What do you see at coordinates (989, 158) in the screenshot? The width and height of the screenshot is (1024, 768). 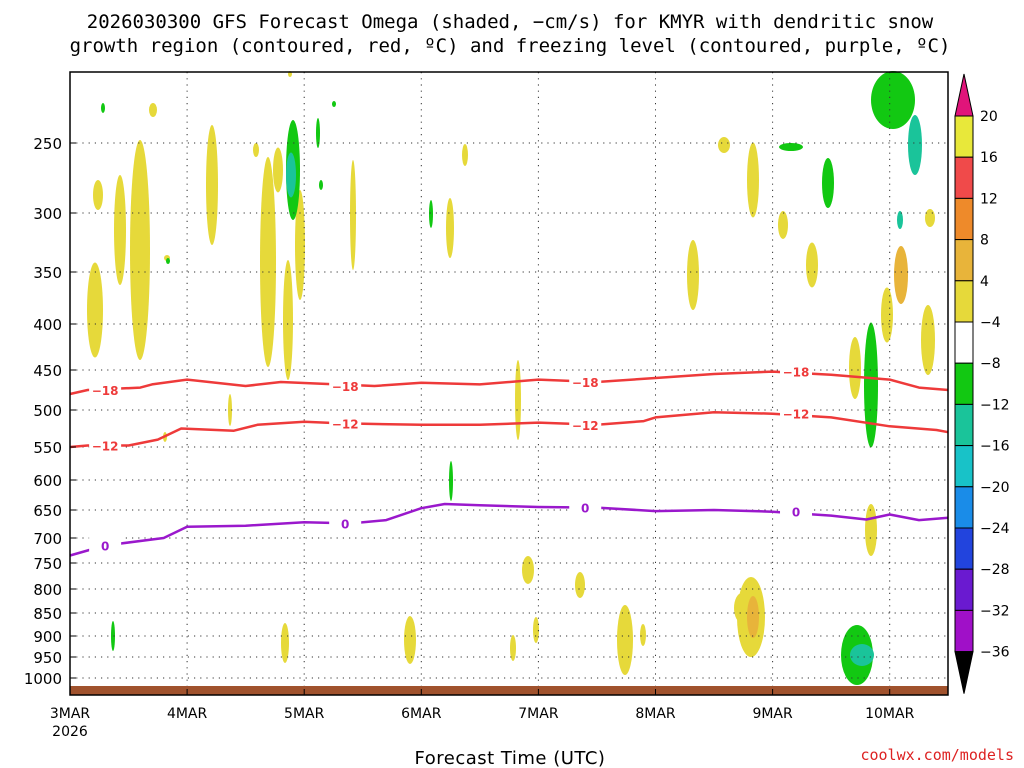 I see `colorbar-label: 16` at bounding box center [989, 158].